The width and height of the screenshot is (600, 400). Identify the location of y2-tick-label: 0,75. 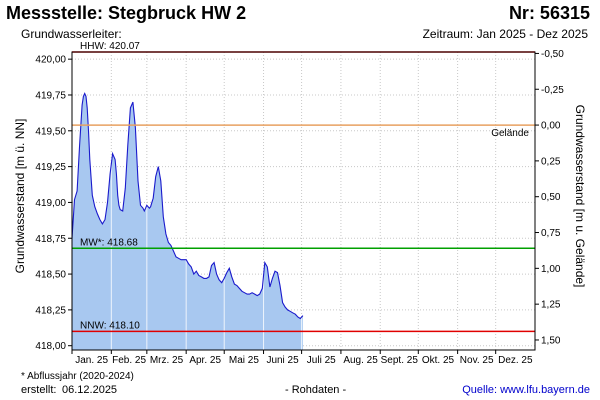
(551, 233).